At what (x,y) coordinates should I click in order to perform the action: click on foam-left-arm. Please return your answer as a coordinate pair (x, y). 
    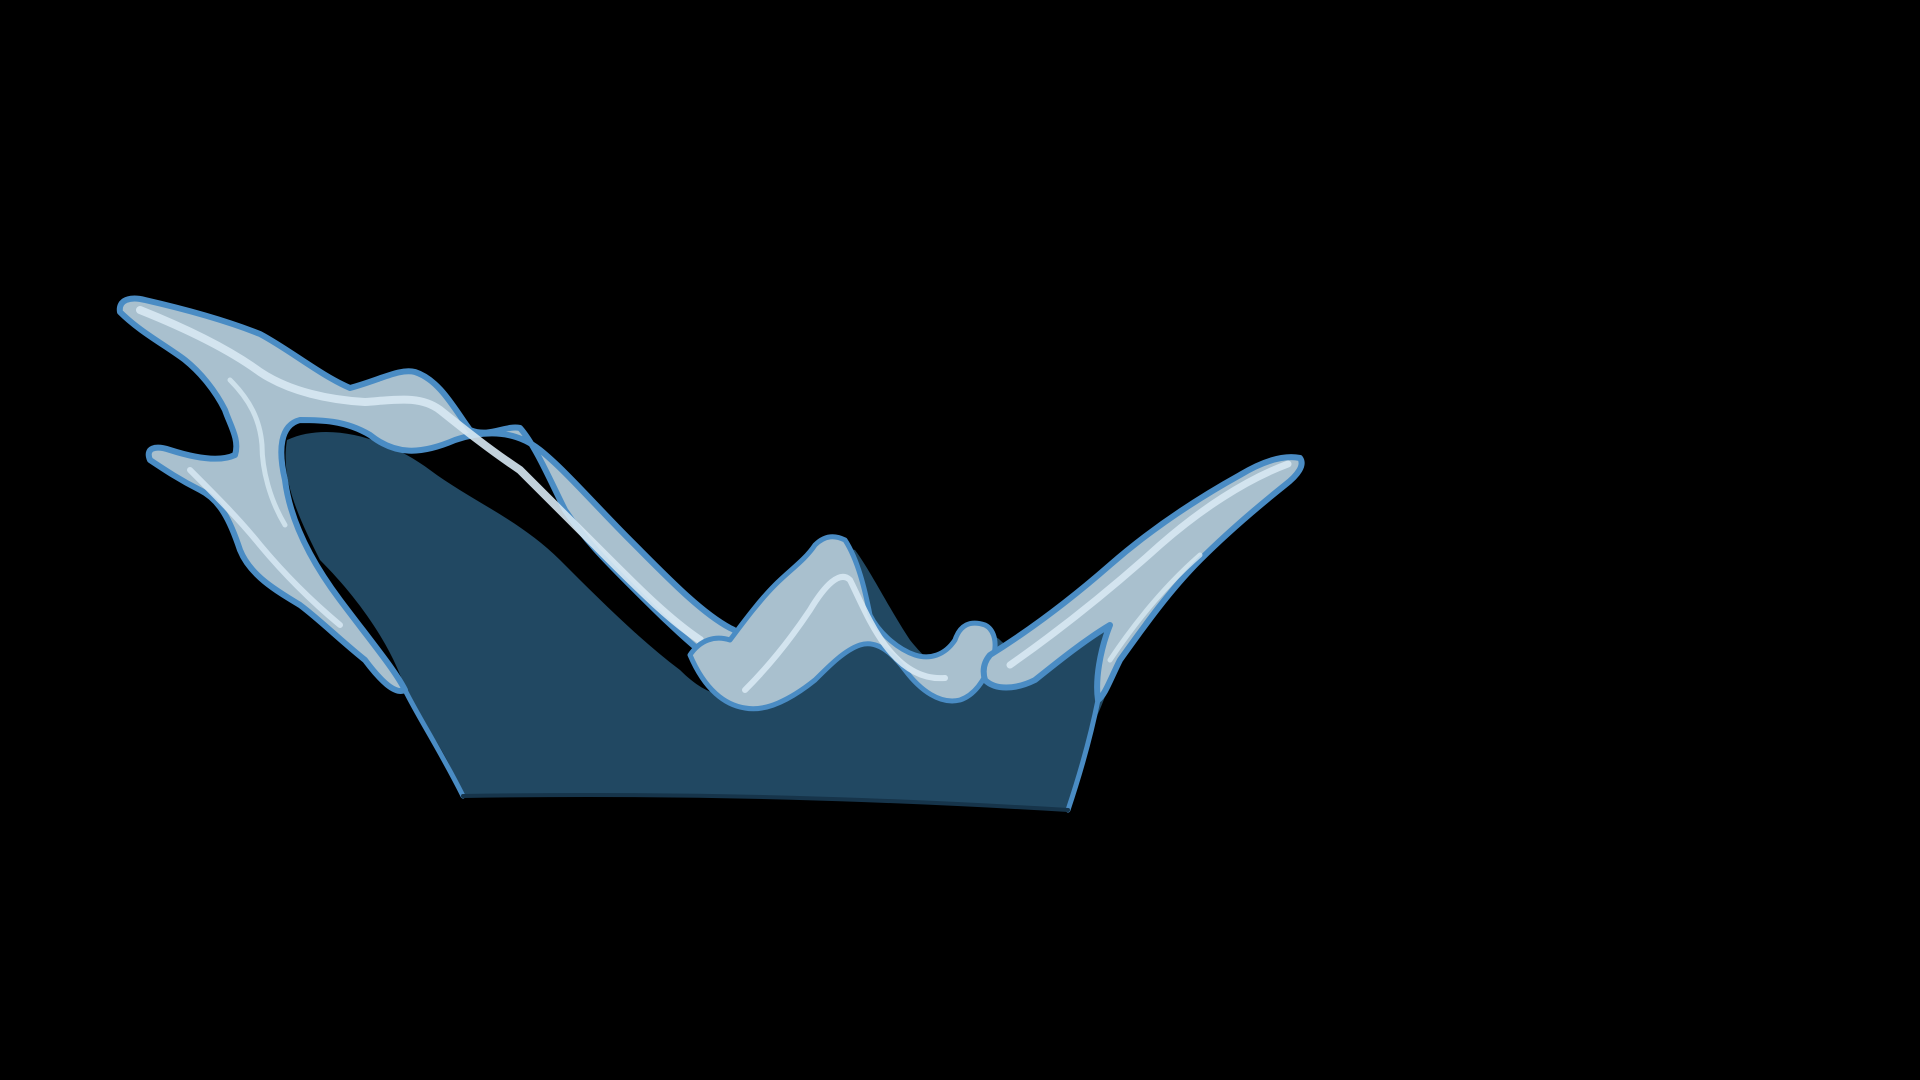
    Looking at the image, I should click on (431, 494).